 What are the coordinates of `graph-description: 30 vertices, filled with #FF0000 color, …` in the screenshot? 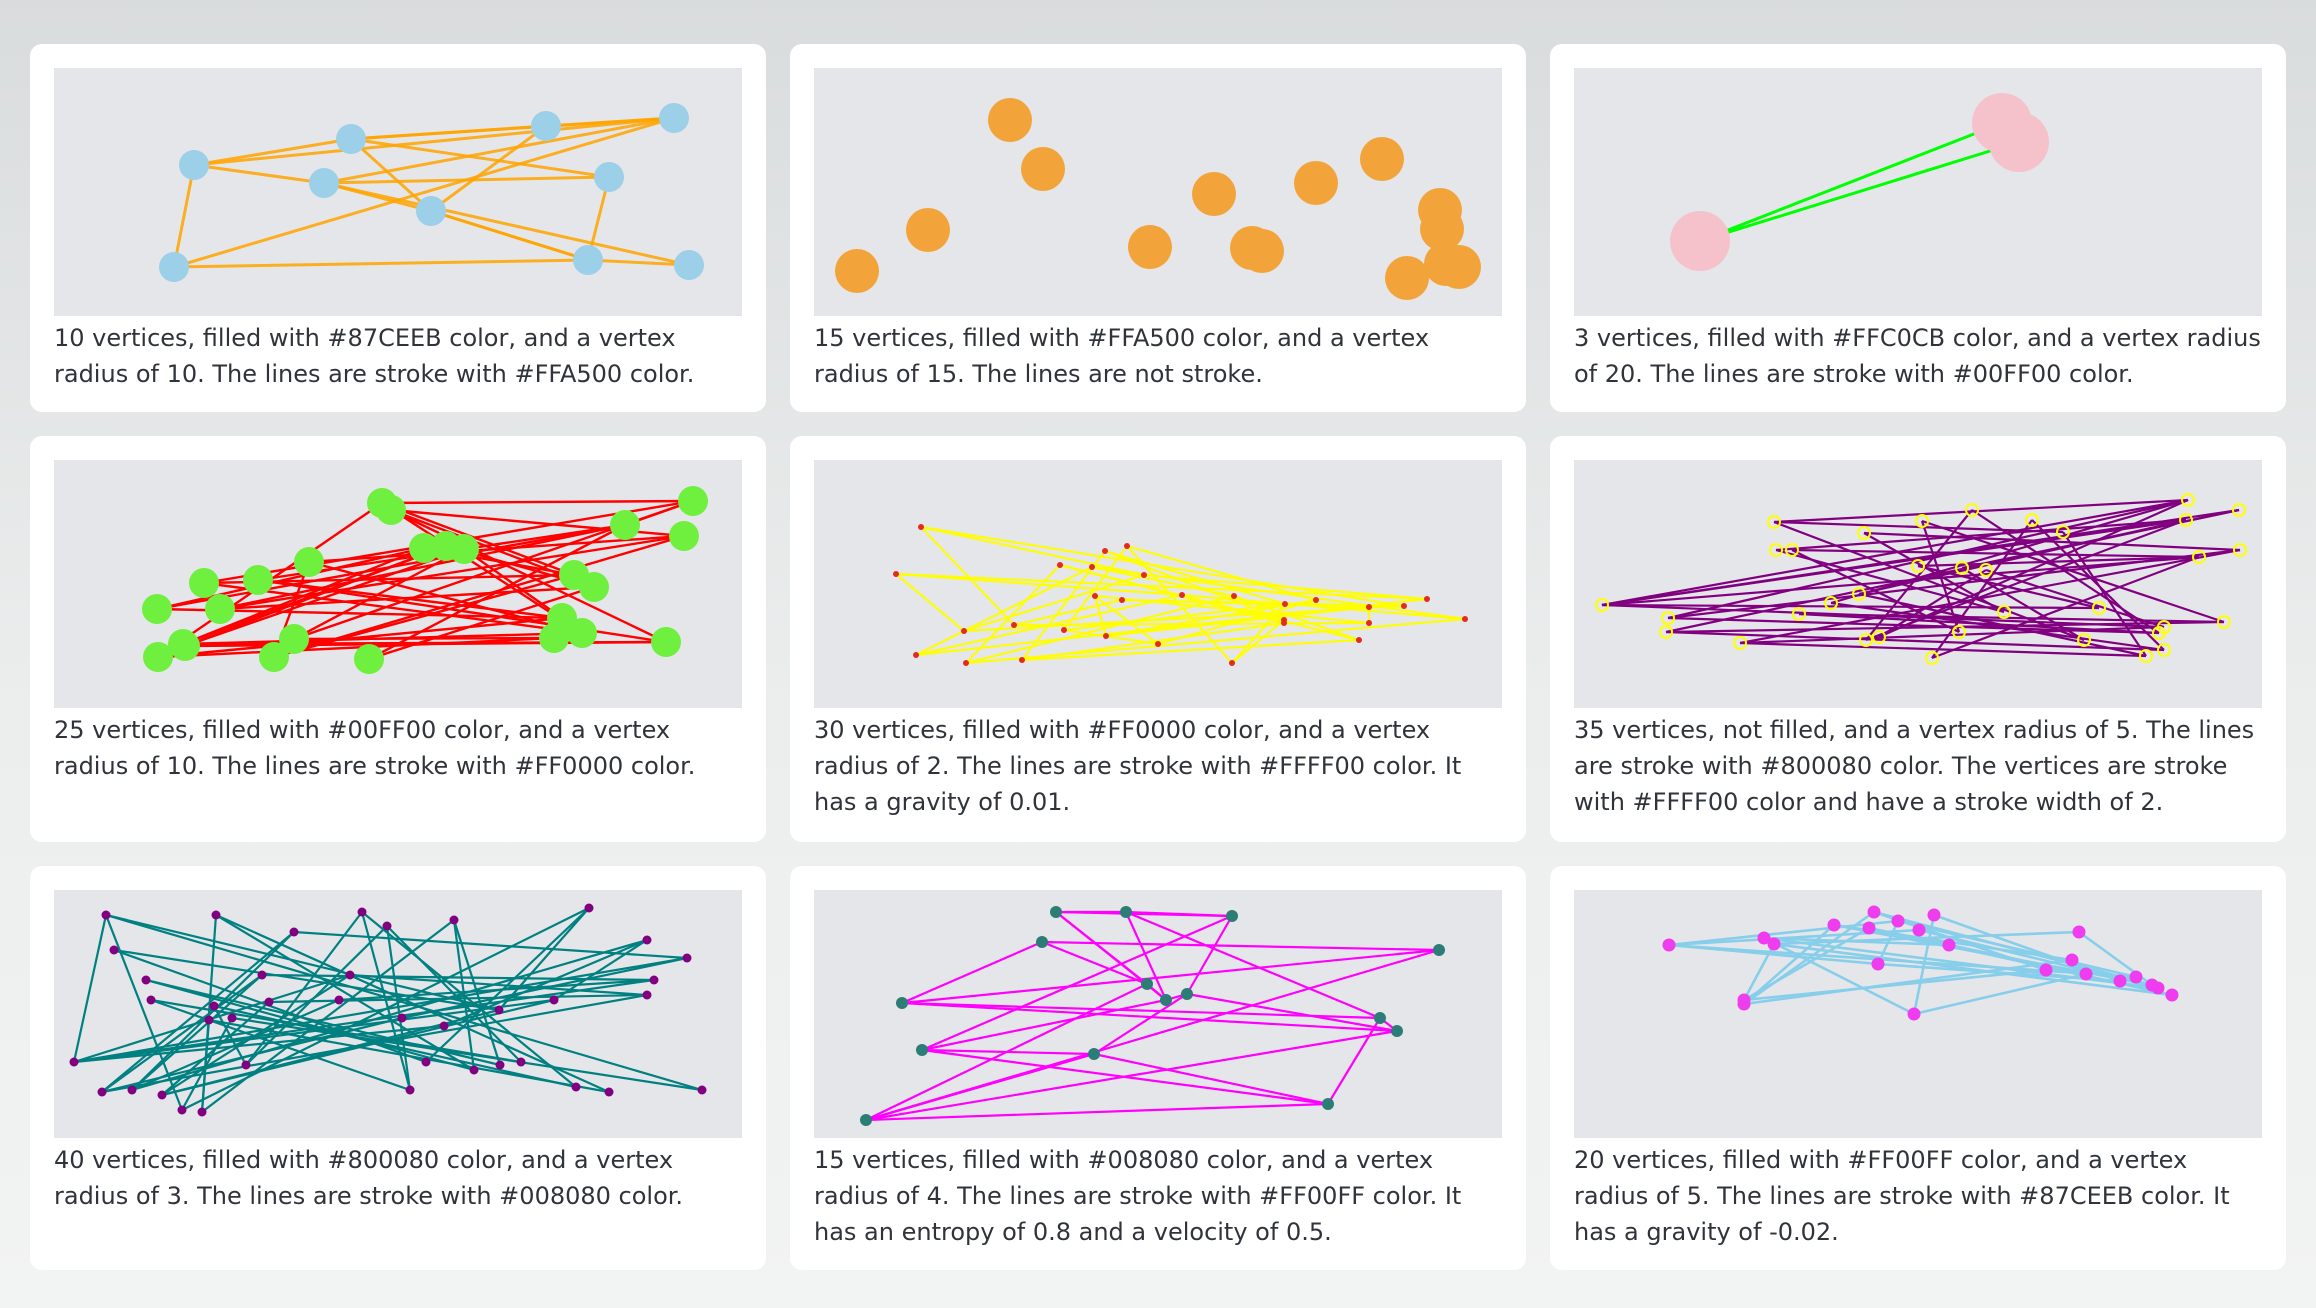 It's located at (1138, 766).